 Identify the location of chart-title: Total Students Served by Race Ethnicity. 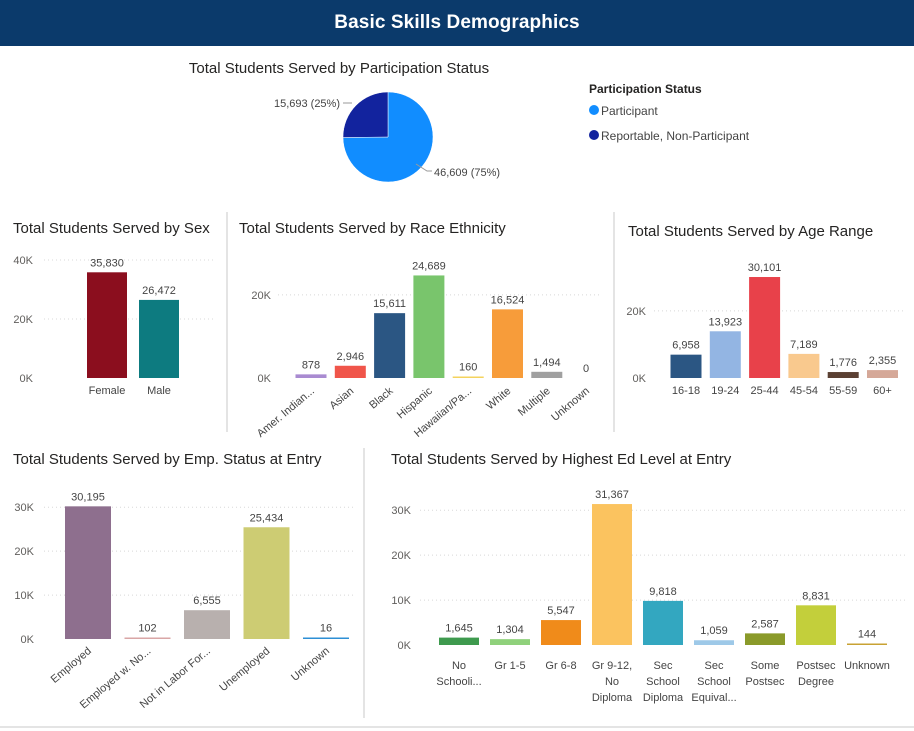
(372, 228).